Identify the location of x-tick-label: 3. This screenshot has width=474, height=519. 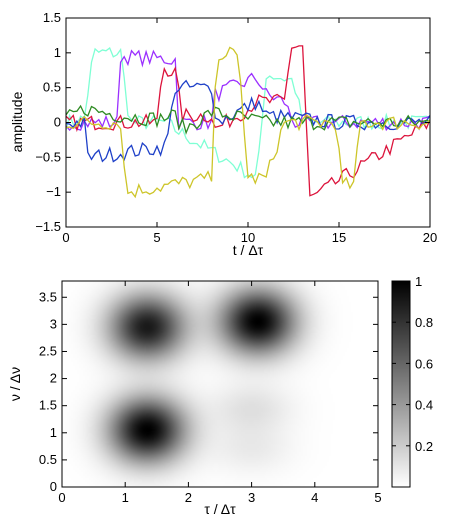
(251, 497).